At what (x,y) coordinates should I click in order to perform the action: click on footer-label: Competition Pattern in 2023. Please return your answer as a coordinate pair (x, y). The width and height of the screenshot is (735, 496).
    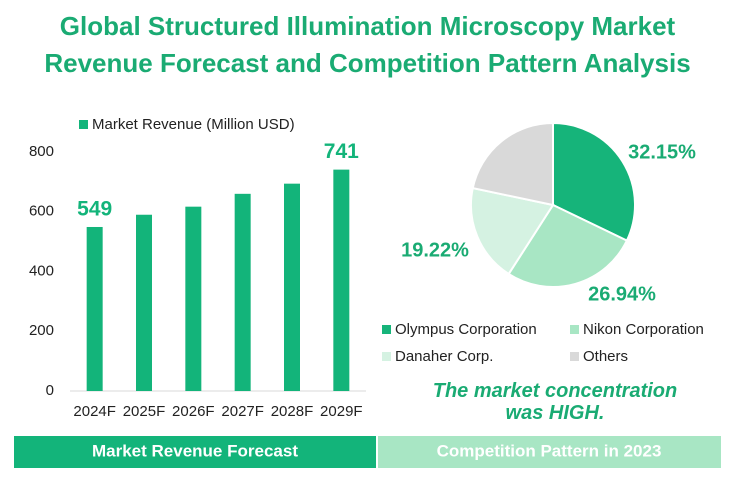
    Looking at the image, I should click on (549, 450).